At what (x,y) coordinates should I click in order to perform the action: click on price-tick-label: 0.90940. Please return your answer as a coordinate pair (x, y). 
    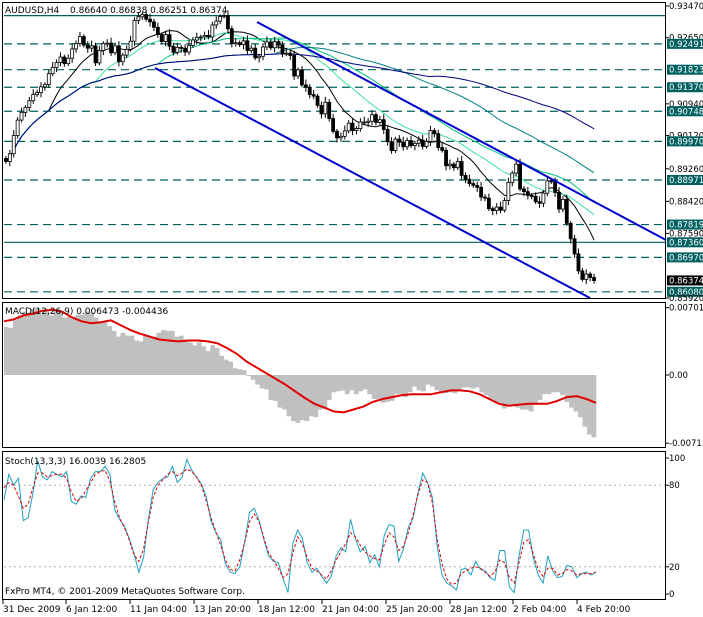
    Looking at the image, I should click on (686, 105).